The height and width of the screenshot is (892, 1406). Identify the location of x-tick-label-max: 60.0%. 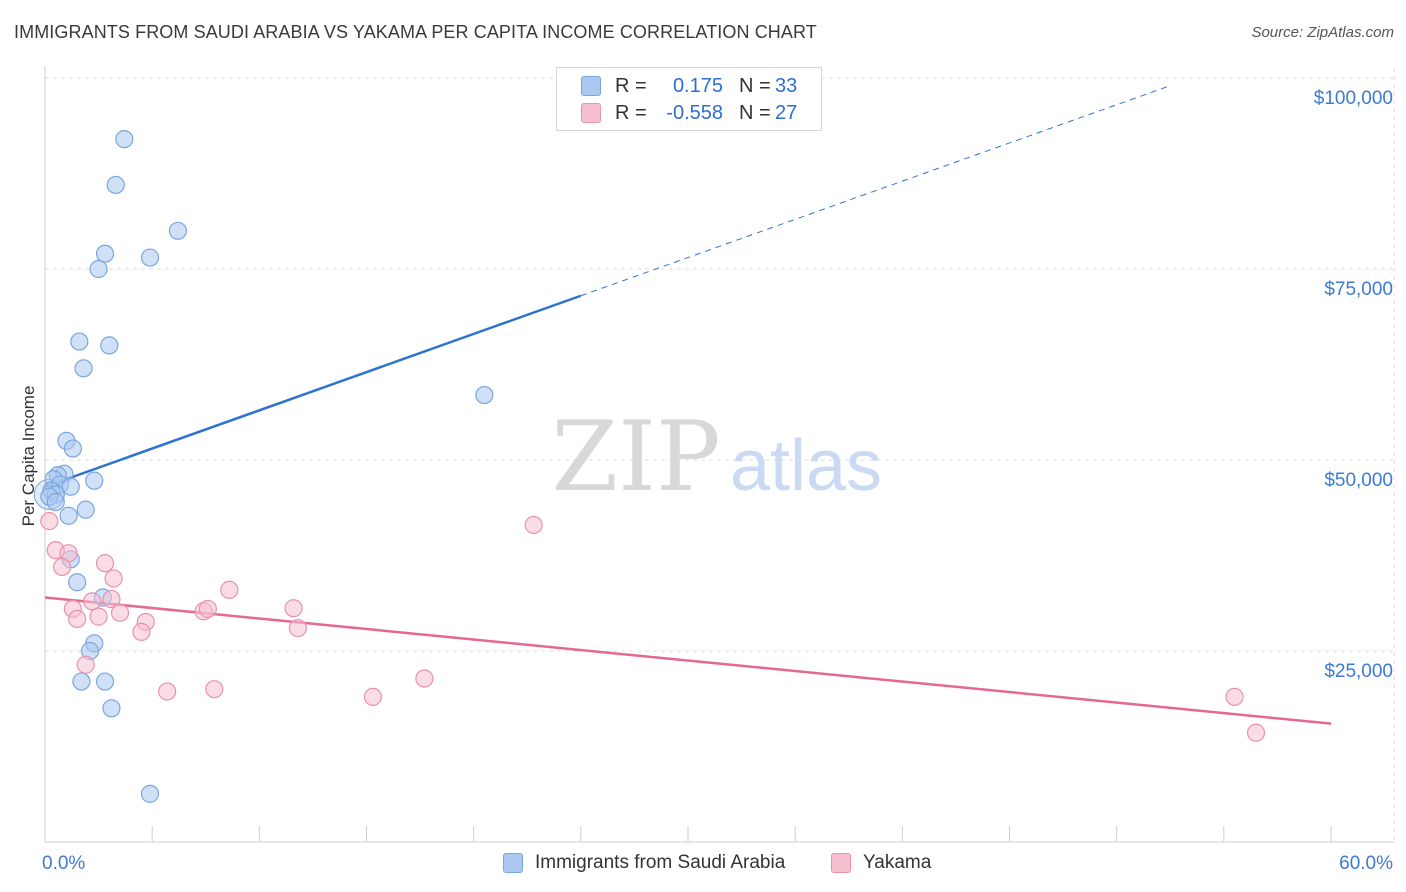
(1366, 863).